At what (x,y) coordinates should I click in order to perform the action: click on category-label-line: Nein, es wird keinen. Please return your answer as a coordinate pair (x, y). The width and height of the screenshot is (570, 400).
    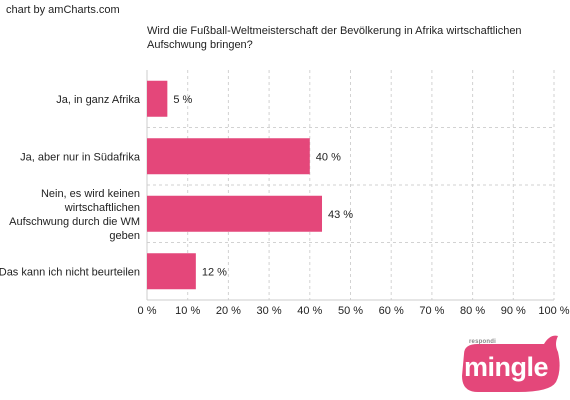
    Looking at the image, I should click on (90, 194).